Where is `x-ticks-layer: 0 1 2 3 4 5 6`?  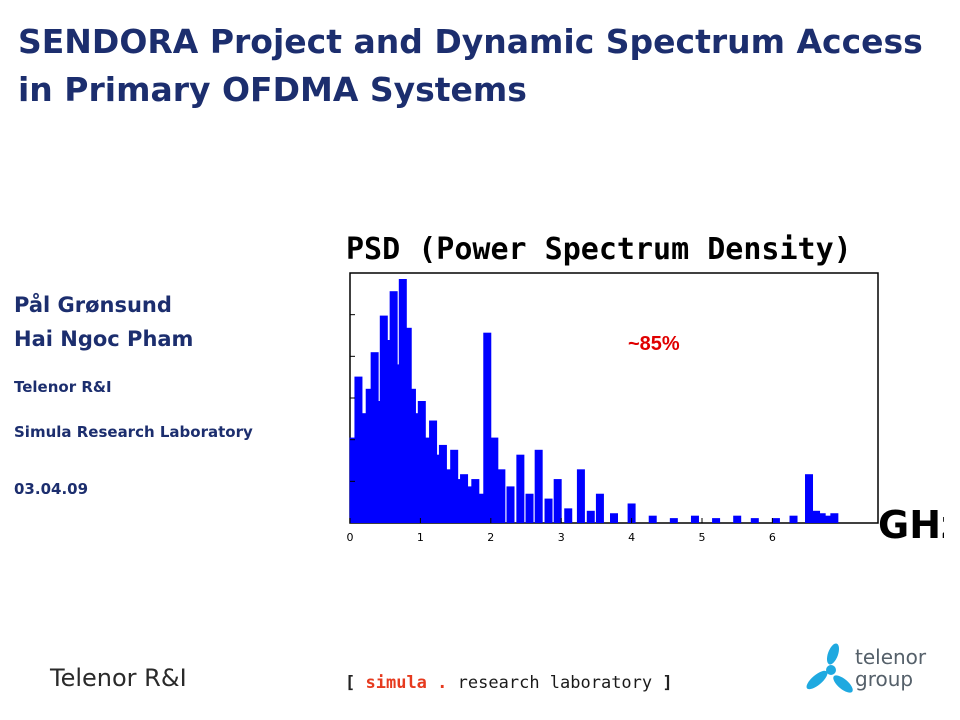
x-ticks-layer: 0 1 2 3 4 5 6 is located at coordinates (561, 531).